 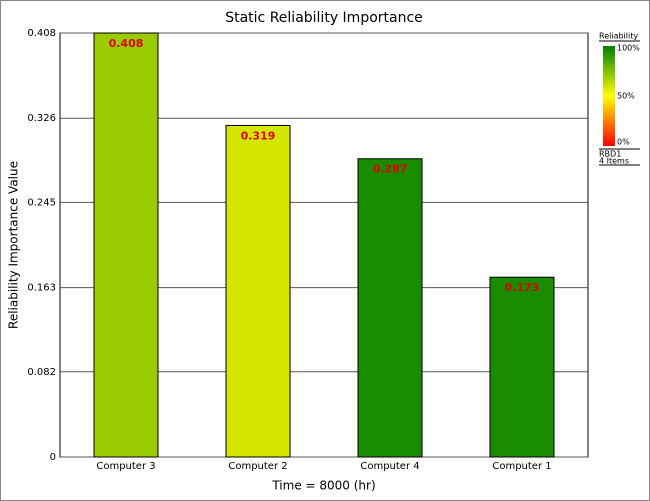 I want to click on x-tick-label: Computer 1, so click(x=521, y=466).